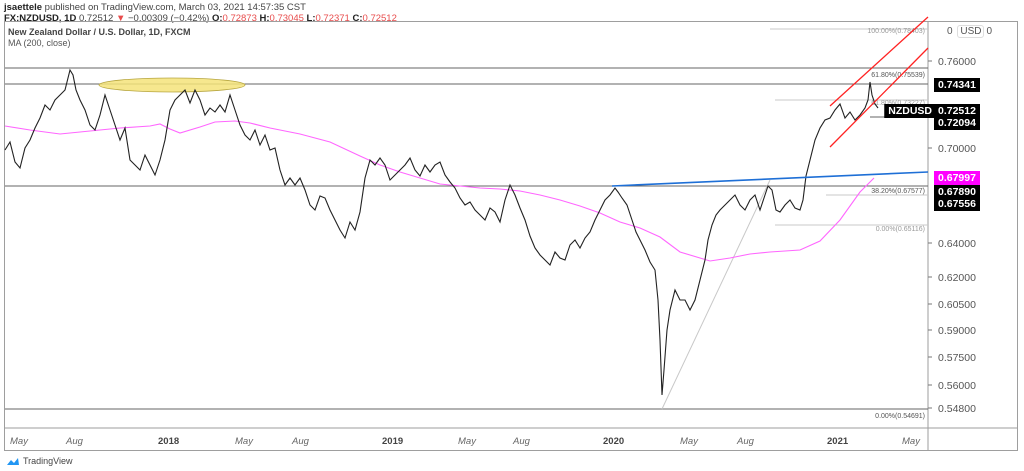 The image size is (1024, 471). I want to click on svg-text: 61.80%(0.73227), so click(898, 103).